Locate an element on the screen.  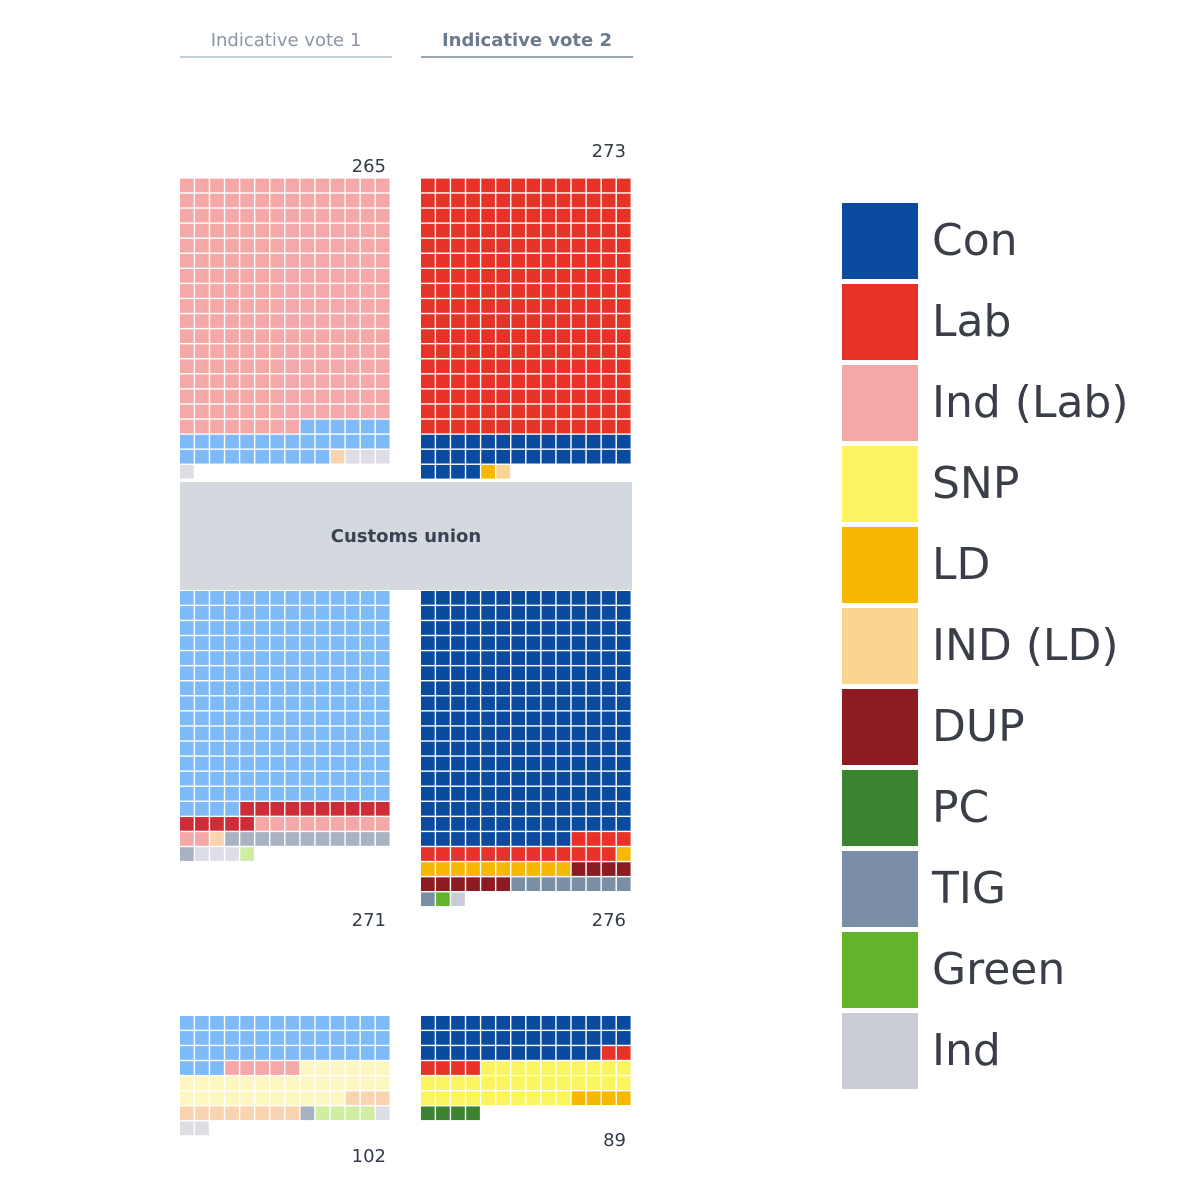
tab-indicative-vote-2: Indicative vote 2 is located at coordinates (527, 44).